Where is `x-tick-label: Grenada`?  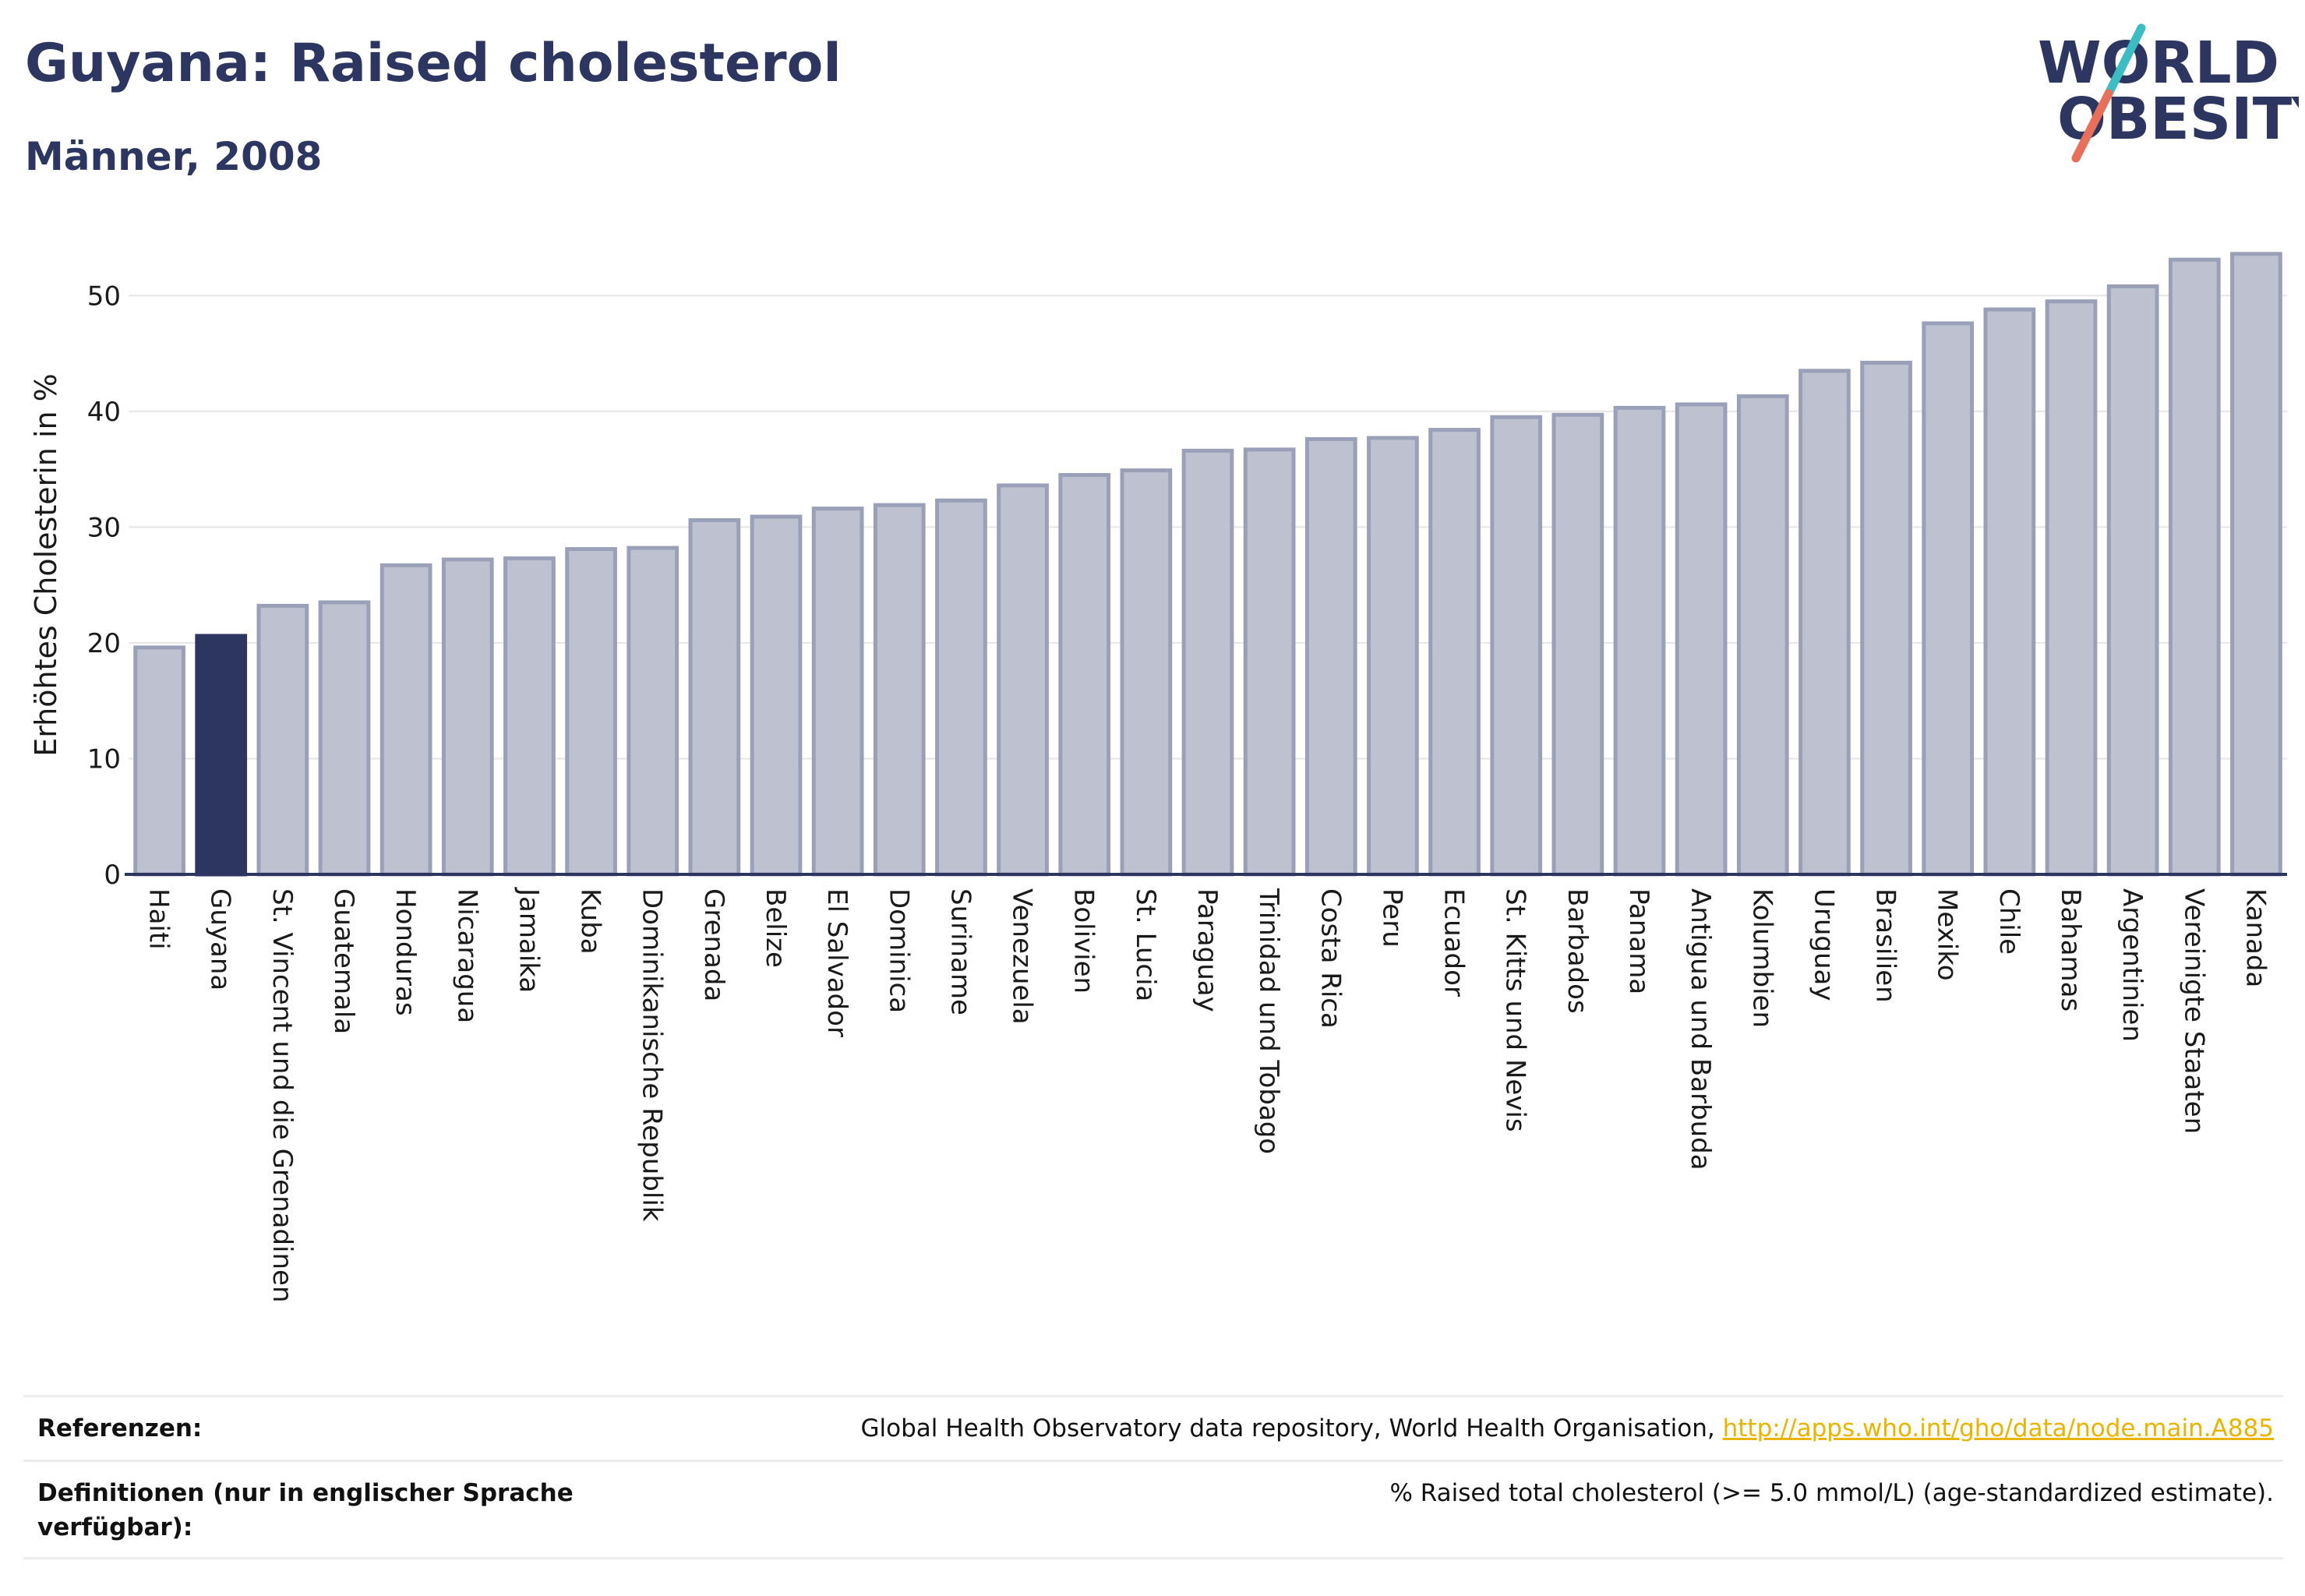 x-tick-label: Grenada is located at coordinates (713, 944).